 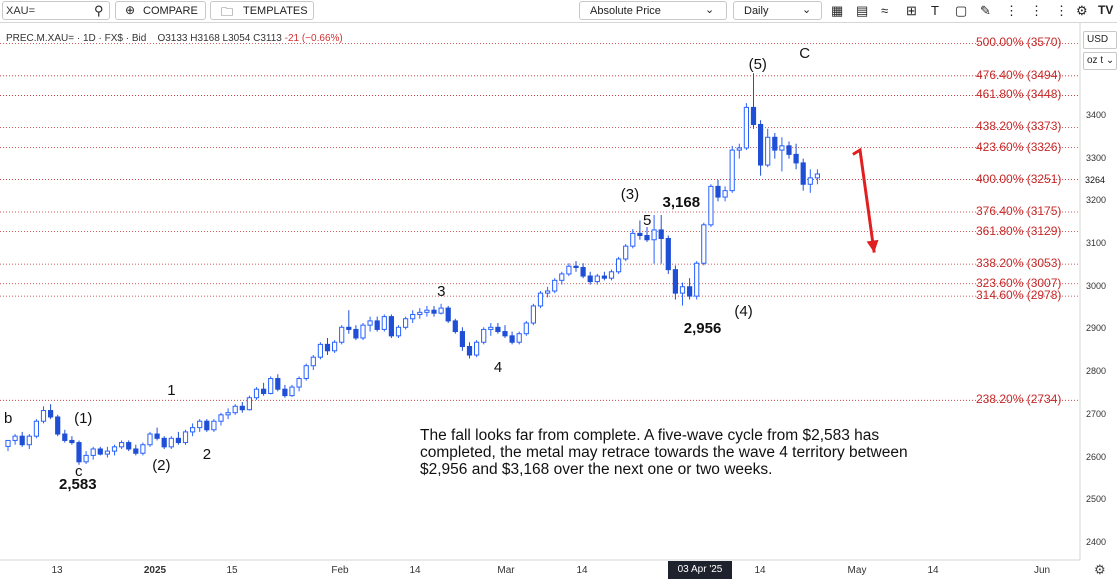 What do you see at coordinates (700, 570) in the screenshot?
I see `crosshair-date-label: 03 Apr '25` at bounding box center [700, 570].